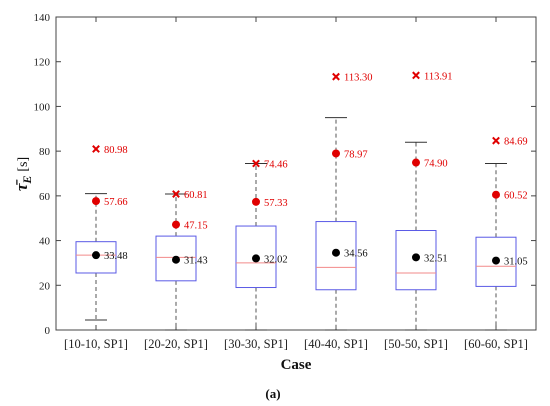 Image resolution: width=550 pixels, height=406 pixels. I want to click on figure-caption: (a), so click(272, 393).